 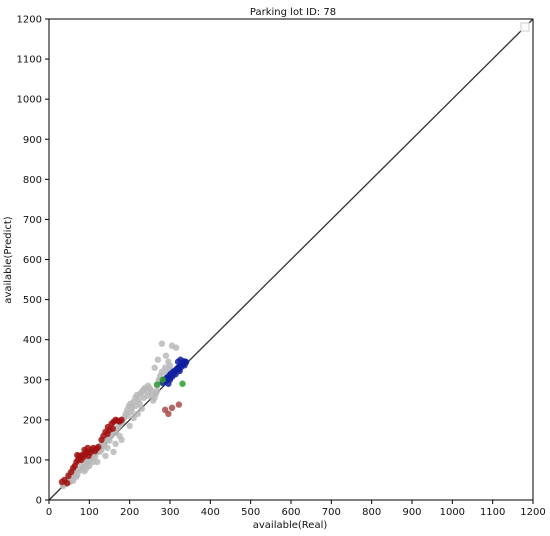 What do you see at coordinates (293, 12) in the screenshot?
I see `chart-title: Parking lot ID: 78` at bounding box center [293, 12].